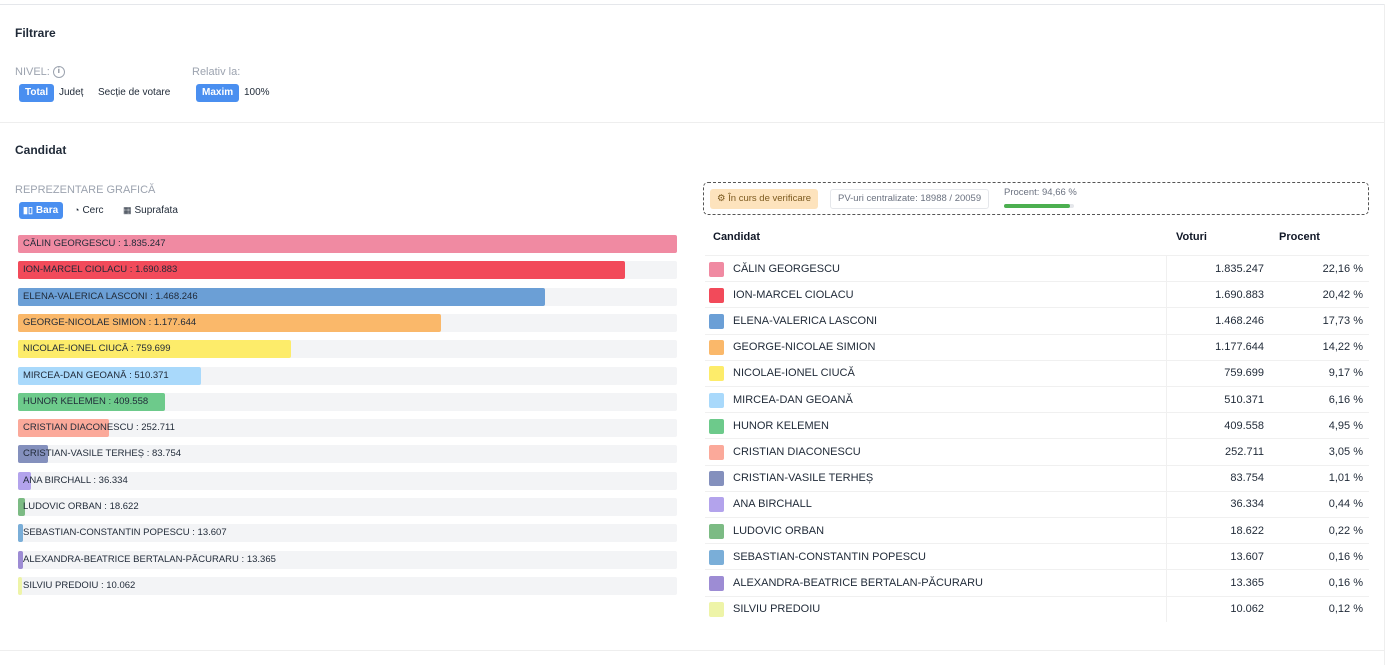 The height and width of the screenshot is (665, 1400). I want to click on bar-track: ELENA-VALERICA LASCONI : 1.468.246, so click(347, 296).